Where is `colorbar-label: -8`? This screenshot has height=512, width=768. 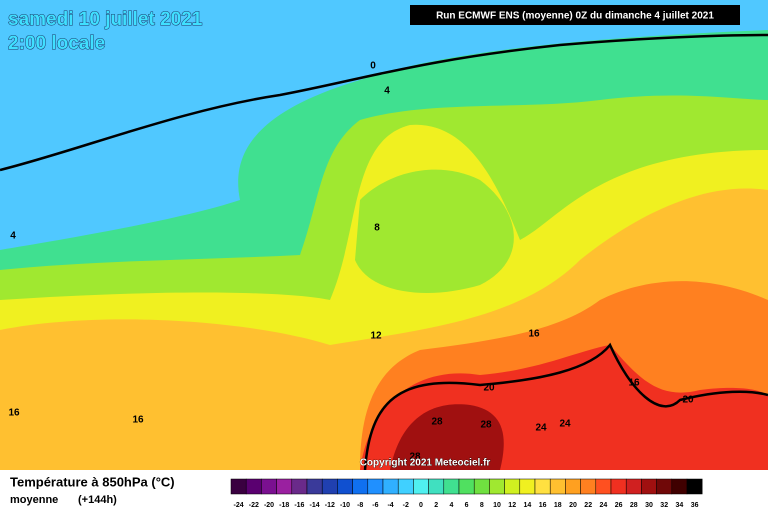 colorbar-label: -8 is located at coordinates (360, 505).